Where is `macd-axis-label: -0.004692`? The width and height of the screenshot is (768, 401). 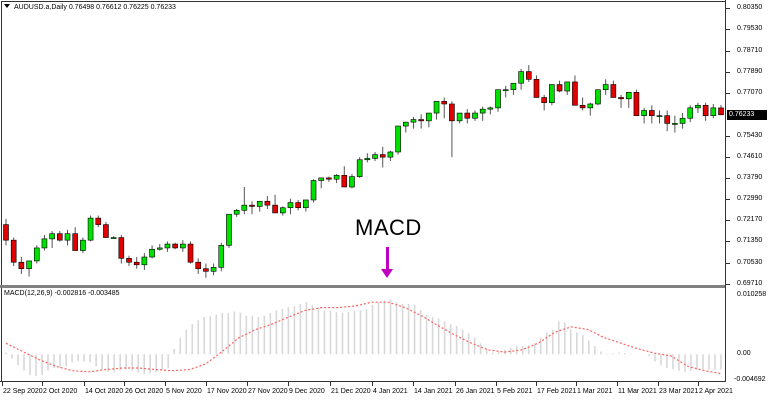 macd-axis-label: -0.004692 is located at coordinates (750, 379).